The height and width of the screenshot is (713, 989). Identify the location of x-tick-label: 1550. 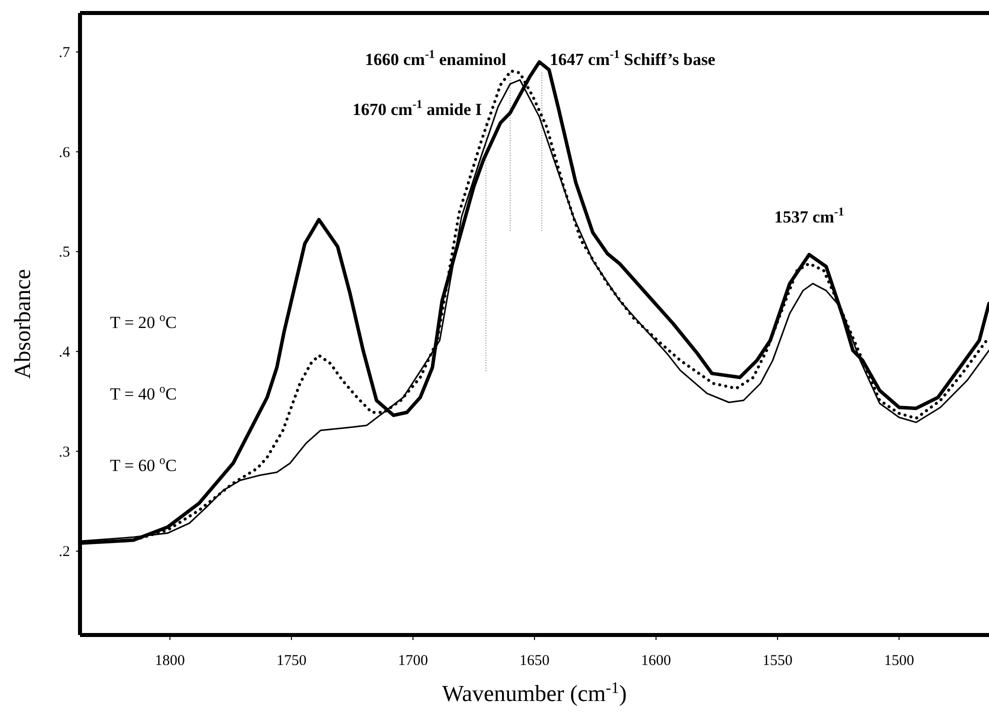
(777, 661).